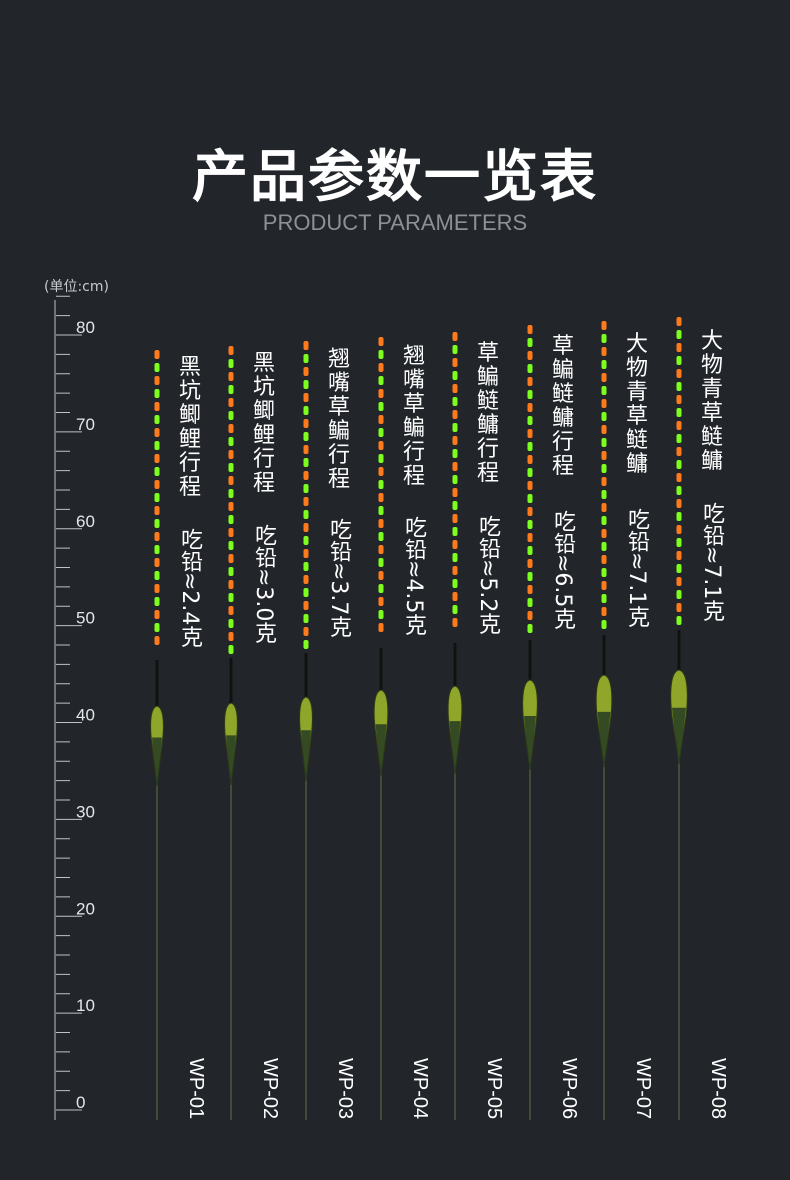  What do you see at coordinates (562, 570) in the screenshot?
I see `float-lead-label: 吃铅≈6.5克` at bounding box center [562, 570].